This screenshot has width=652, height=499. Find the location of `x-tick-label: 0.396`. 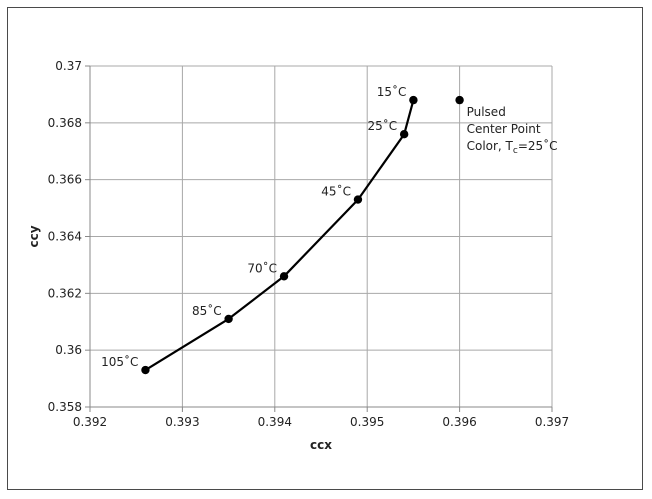

x-tick-label: 0.396 is located at coordinates (459, 422).